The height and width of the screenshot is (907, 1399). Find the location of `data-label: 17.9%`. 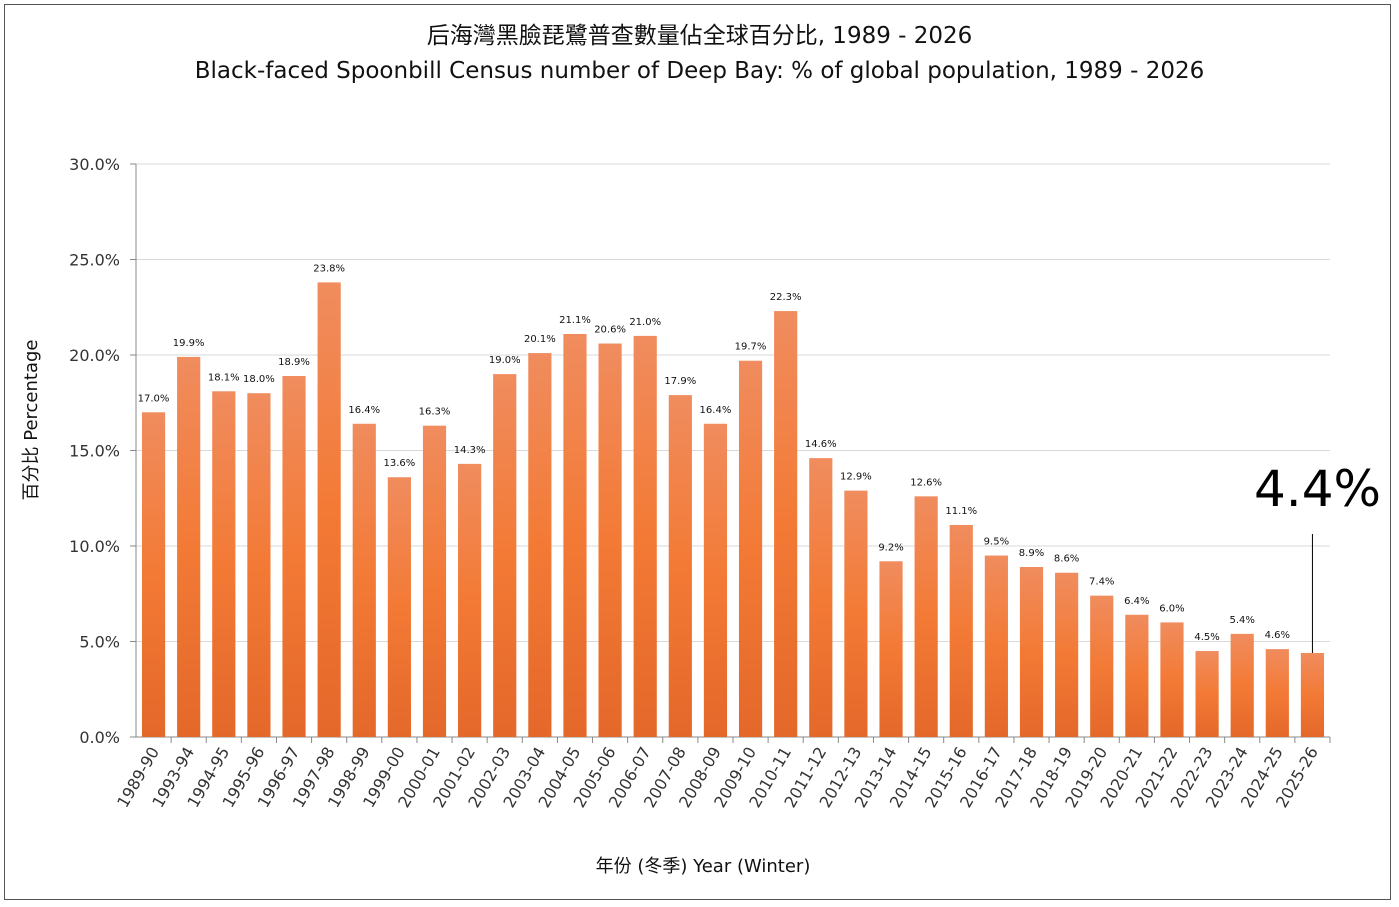

data-label: 17.9% is located at coordinates (680, 381).